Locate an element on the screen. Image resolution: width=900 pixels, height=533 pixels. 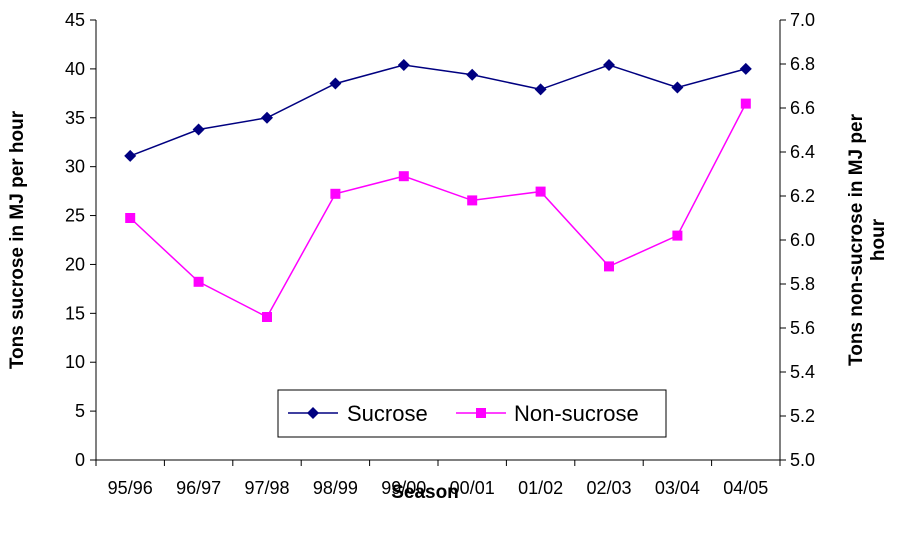
left-tick-label: 10 is located at coordinates (75, 362).